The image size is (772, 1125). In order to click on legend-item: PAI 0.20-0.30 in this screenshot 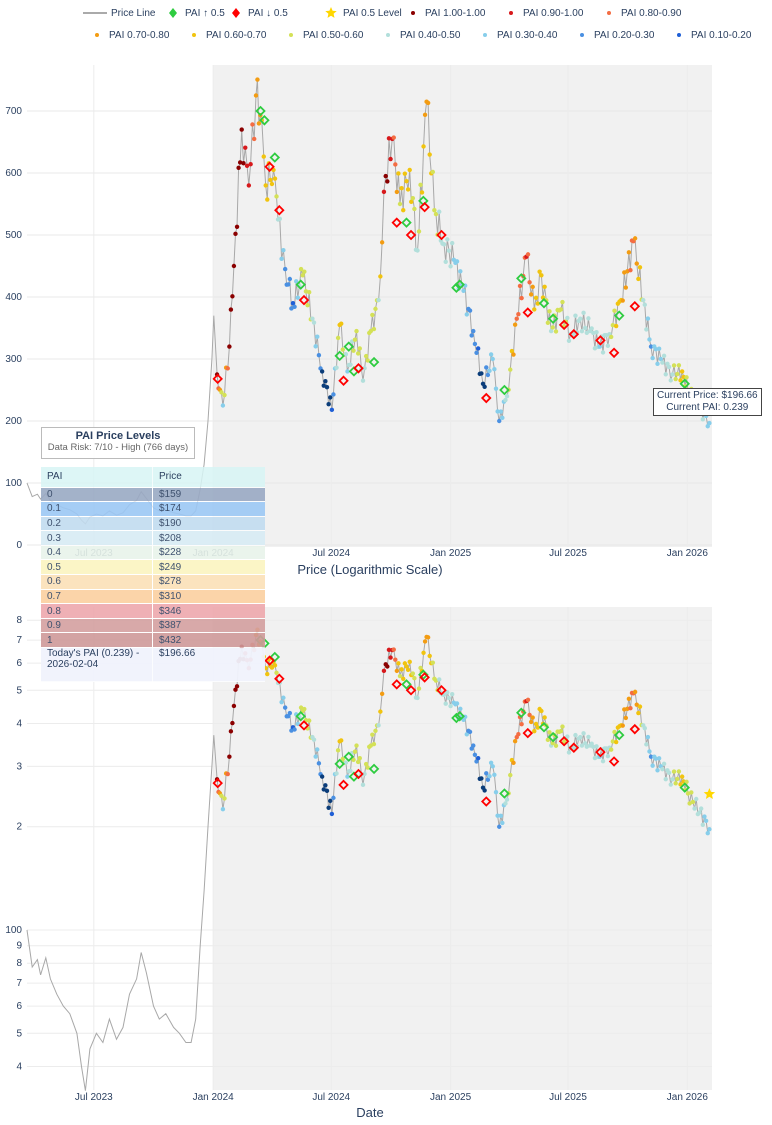, I will do `click(617, 35)`.